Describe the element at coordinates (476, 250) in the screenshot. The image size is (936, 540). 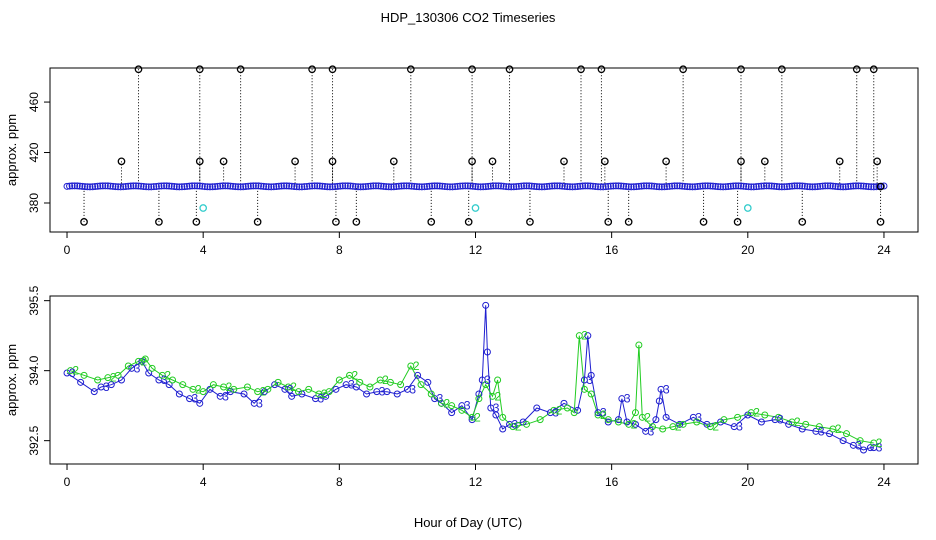
I see `x-tick-label: 12` at that location.